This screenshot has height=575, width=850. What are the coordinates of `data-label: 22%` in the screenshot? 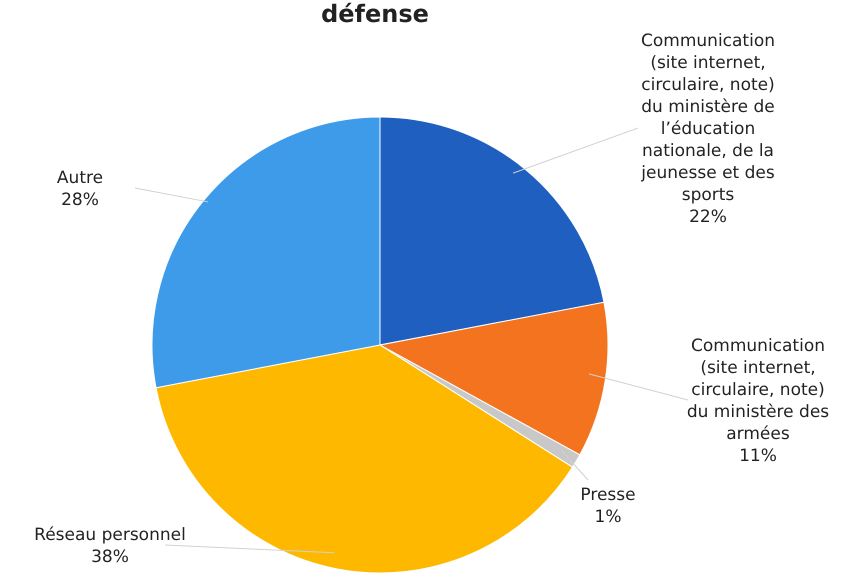 It's located at (708, 217).